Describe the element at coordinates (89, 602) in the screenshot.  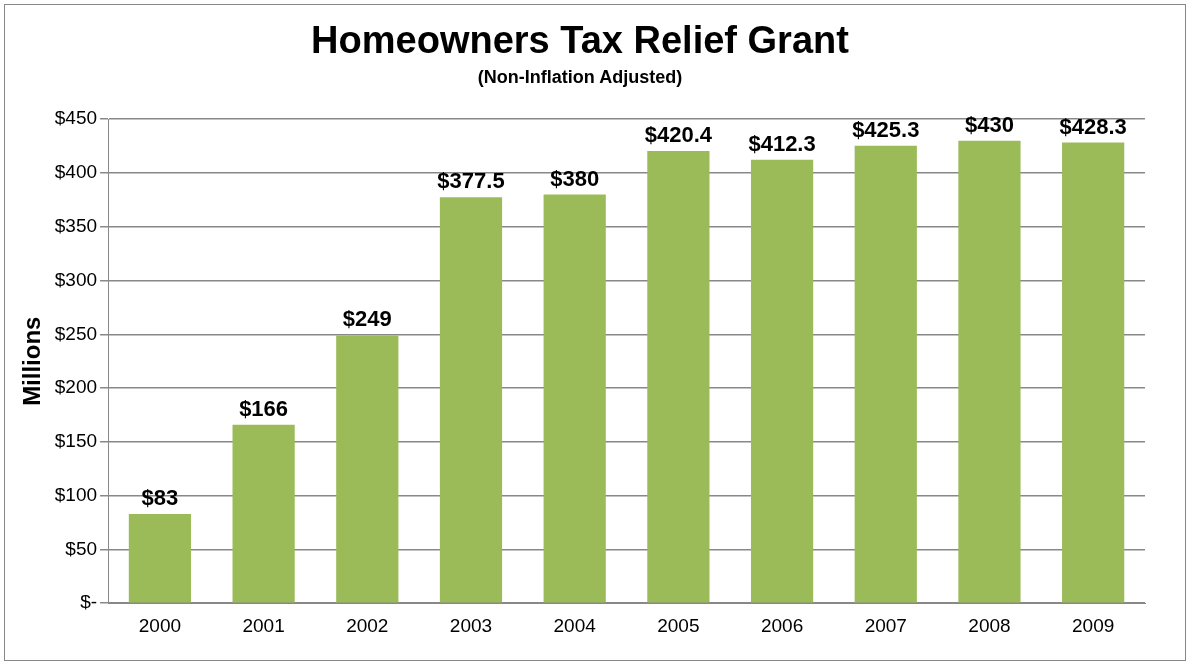
I see `y-tick-label: $-` at that location.